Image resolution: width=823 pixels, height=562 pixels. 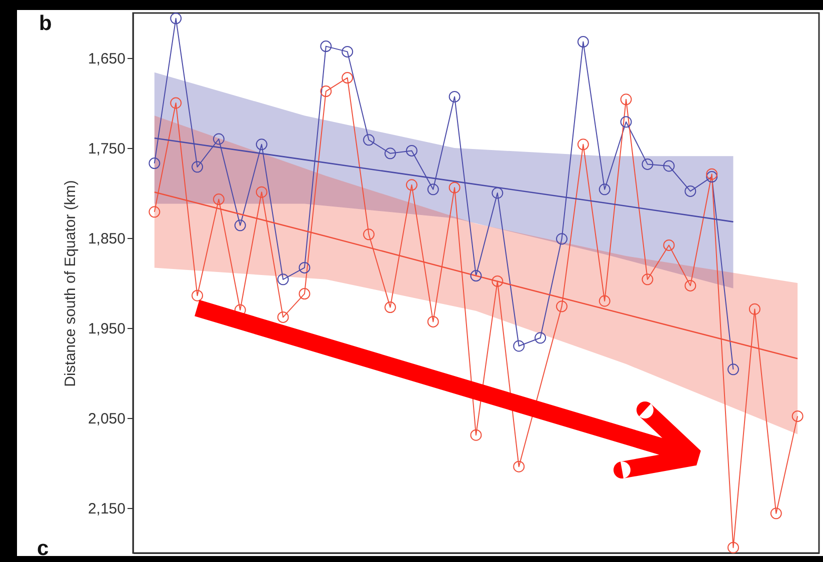 What do you see at coordinates (107, 239) in the screenshot?
I see `y-tick-label: 1,850` at bounding box center [107, 239].